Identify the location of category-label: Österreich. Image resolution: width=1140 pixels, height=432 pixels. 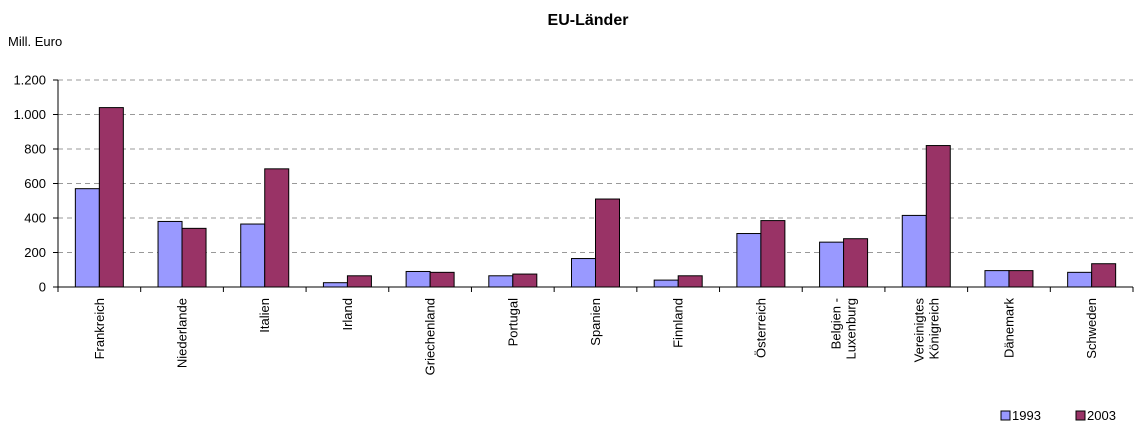
(760, 328).